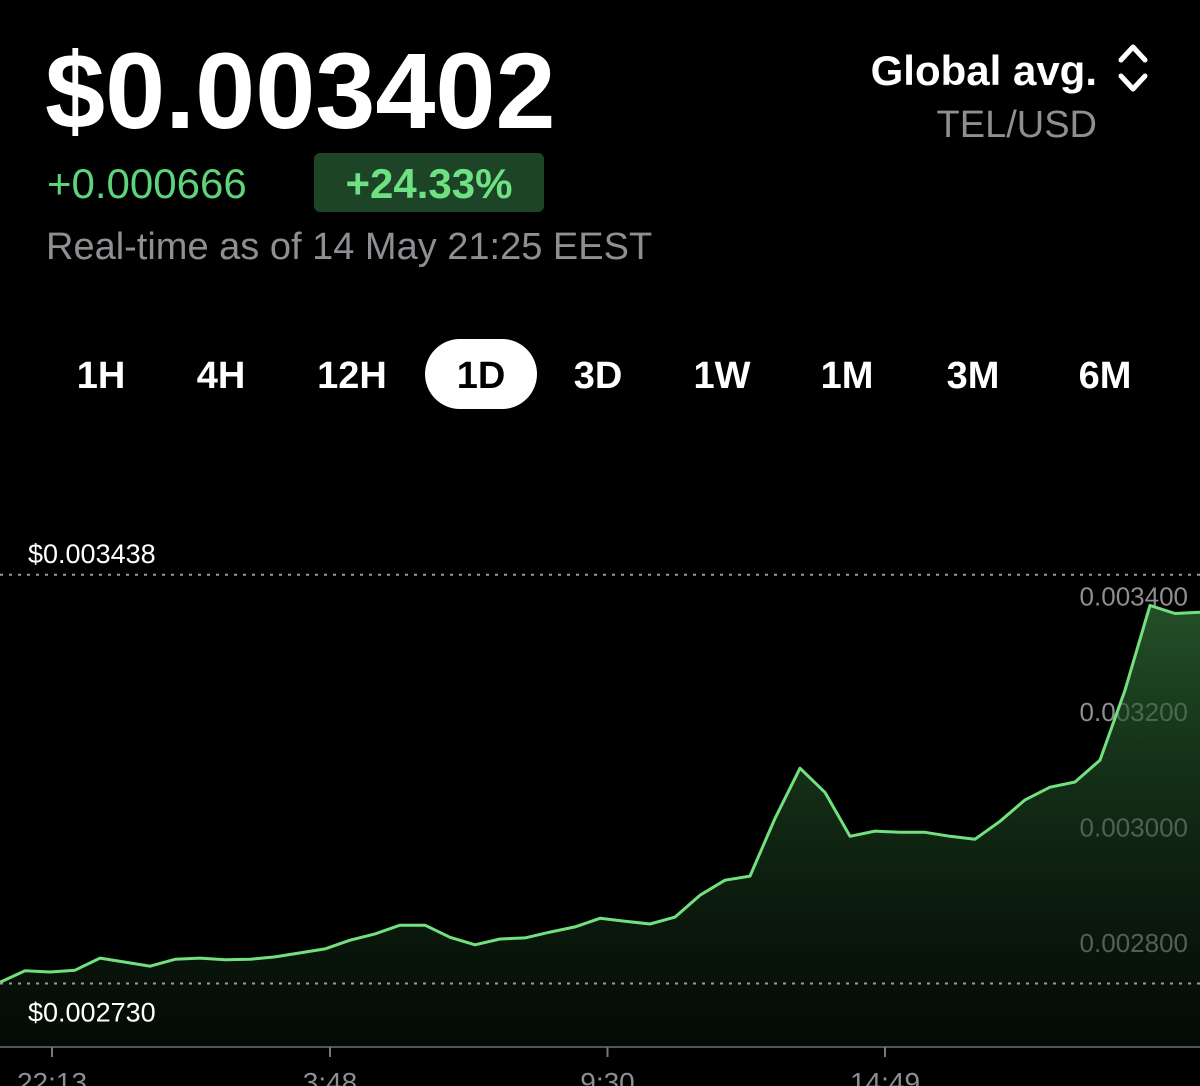 This screenshot has width=1200, height=1086. Describe the element at coordinates (92, 554) in the screenshot. I see `reference-label: $0.003438` at that location.